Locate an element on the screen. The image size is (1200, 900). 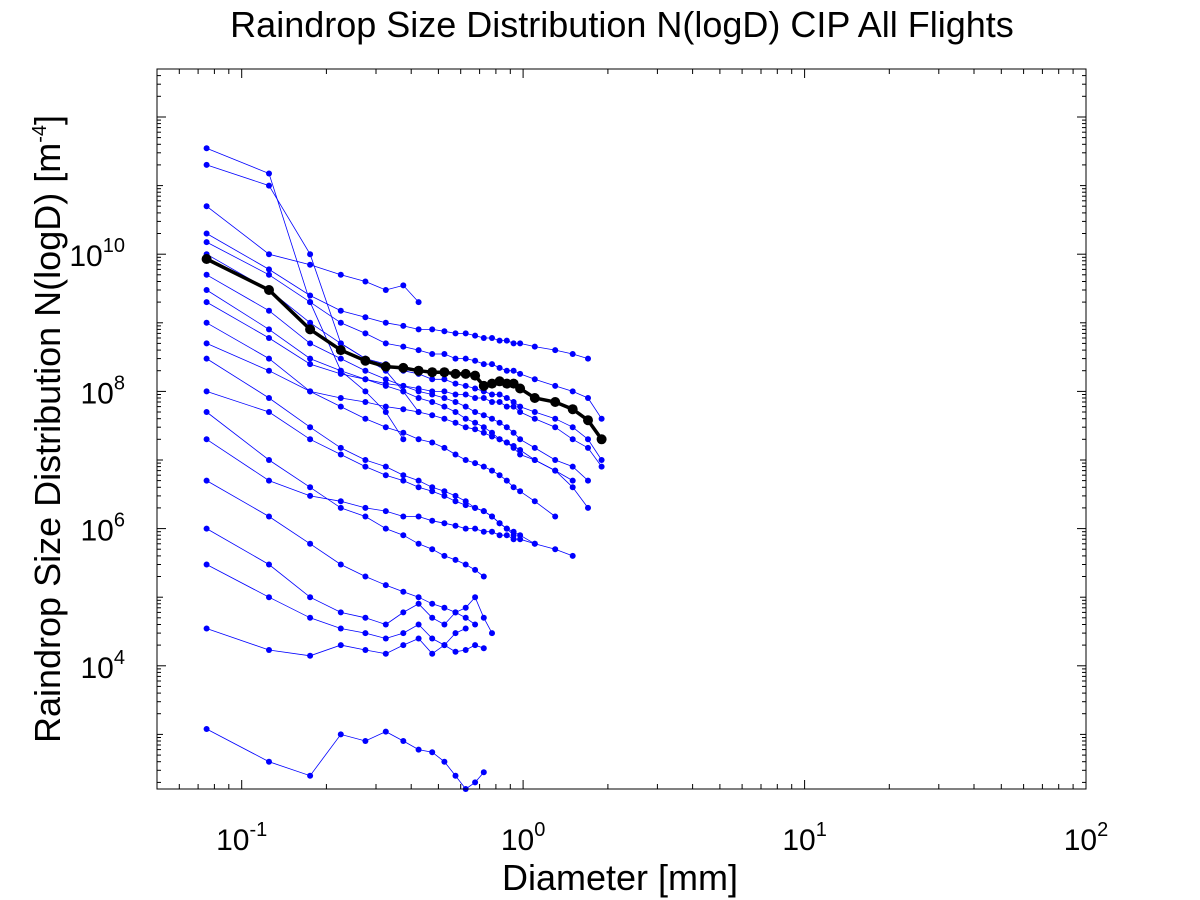
y-tick-label-exp: 4 is located at coordinates (119, 658).